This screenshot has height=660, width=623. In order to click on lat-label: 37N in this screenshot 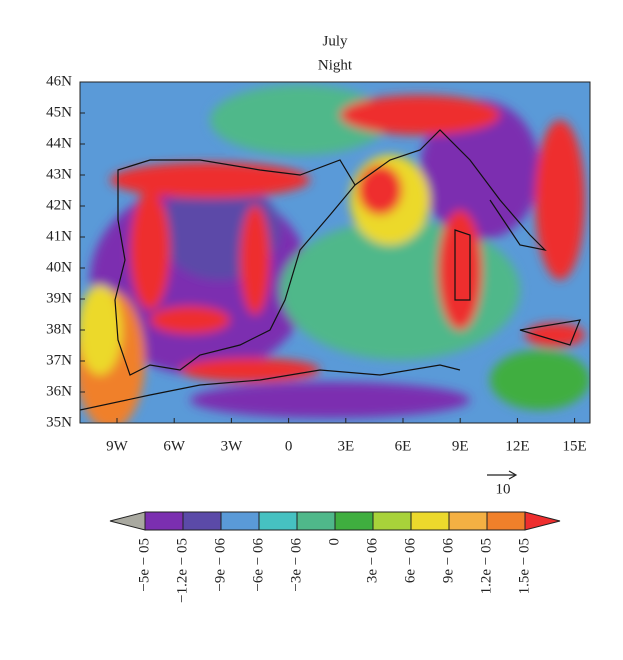, I will do `click(59, 360)`.